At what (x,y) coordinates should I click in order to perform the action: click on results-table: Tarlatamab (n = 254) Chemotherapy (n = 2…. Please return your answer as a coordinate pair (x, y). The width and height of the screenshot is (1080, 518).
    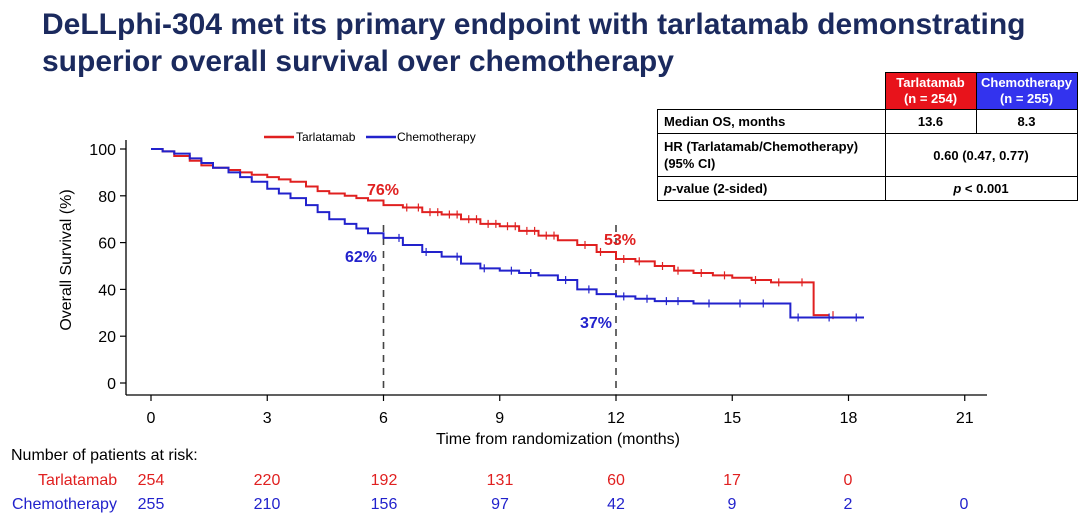
    Looking at the image, I should click on (867, 136).